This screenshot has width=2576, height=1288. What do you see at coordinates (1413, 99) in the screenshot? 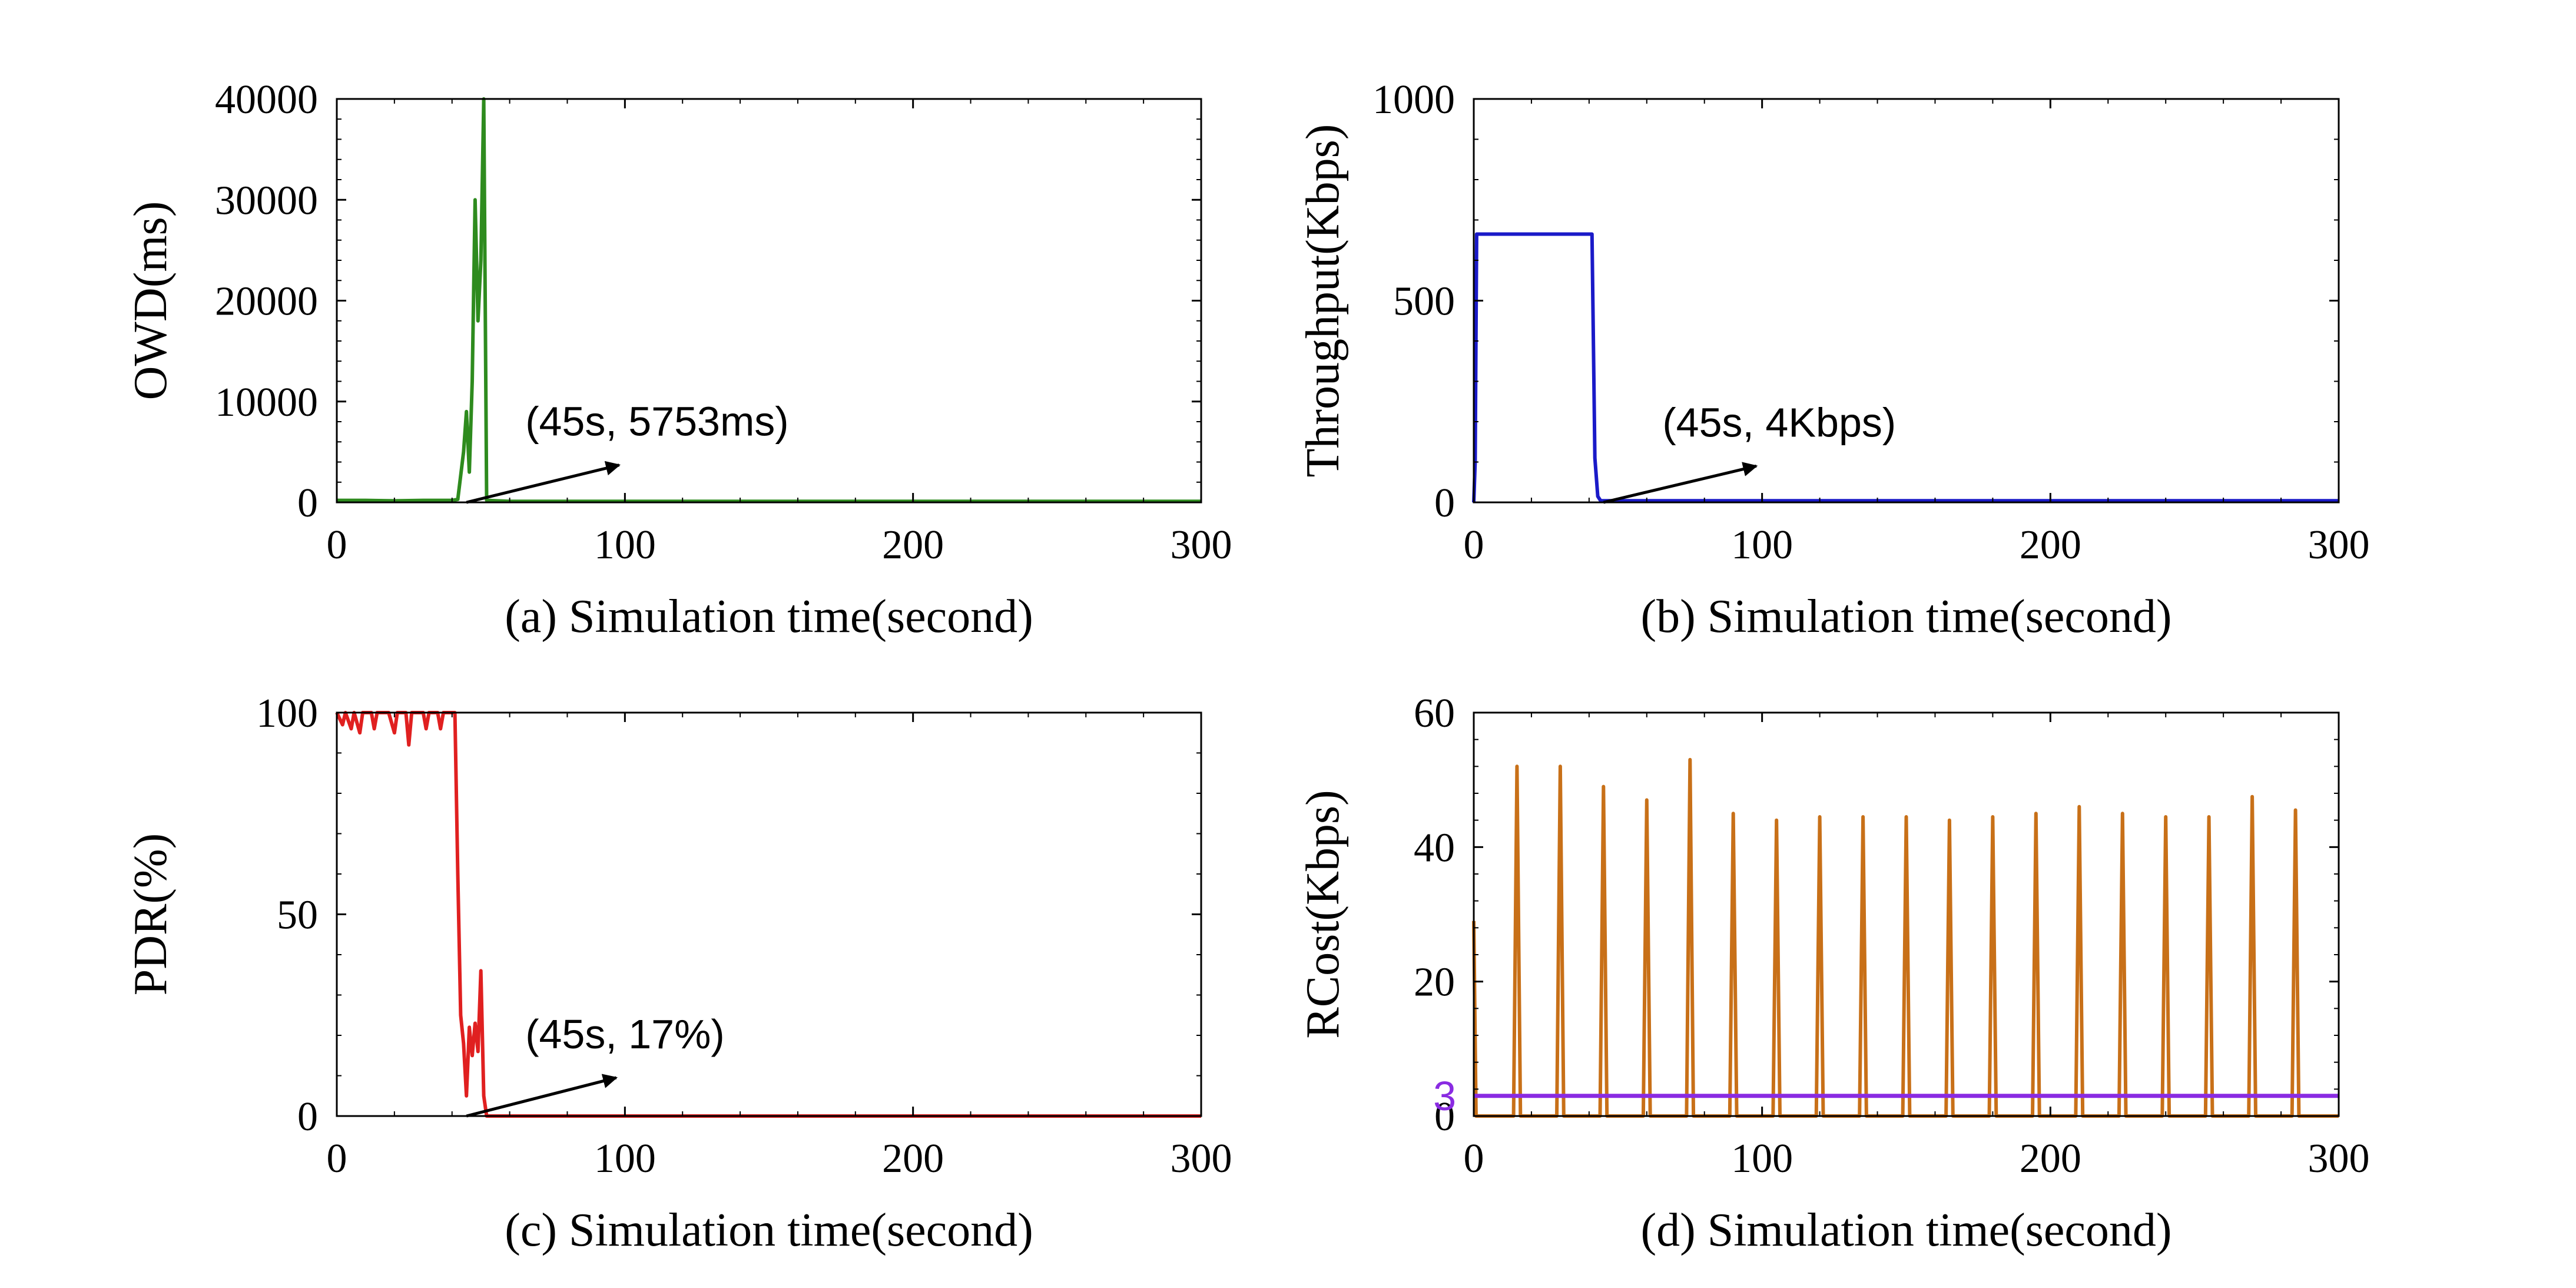
I see `y-tick-label: 1000` at bounding box center [1413, 99].